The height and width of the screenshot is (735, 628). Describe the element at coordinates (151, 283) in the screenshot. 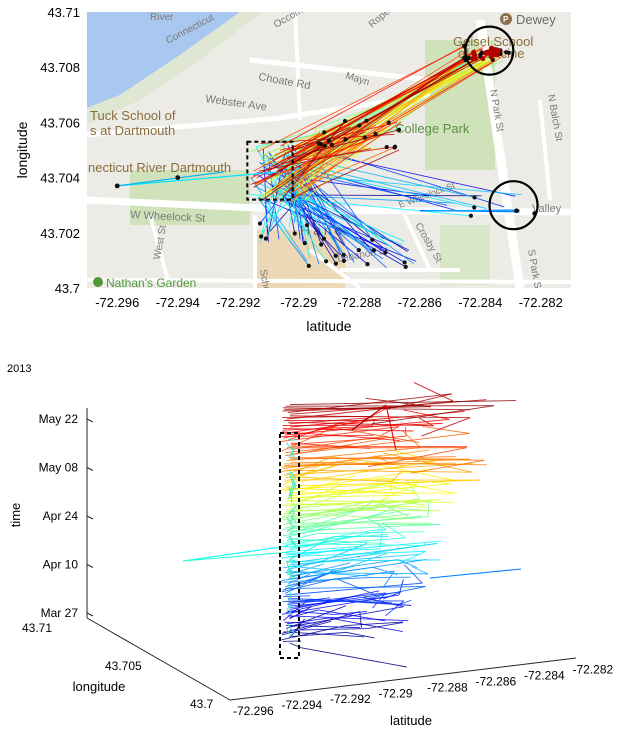

I see `map-label-nathans: Nathan's Garden` at that location.